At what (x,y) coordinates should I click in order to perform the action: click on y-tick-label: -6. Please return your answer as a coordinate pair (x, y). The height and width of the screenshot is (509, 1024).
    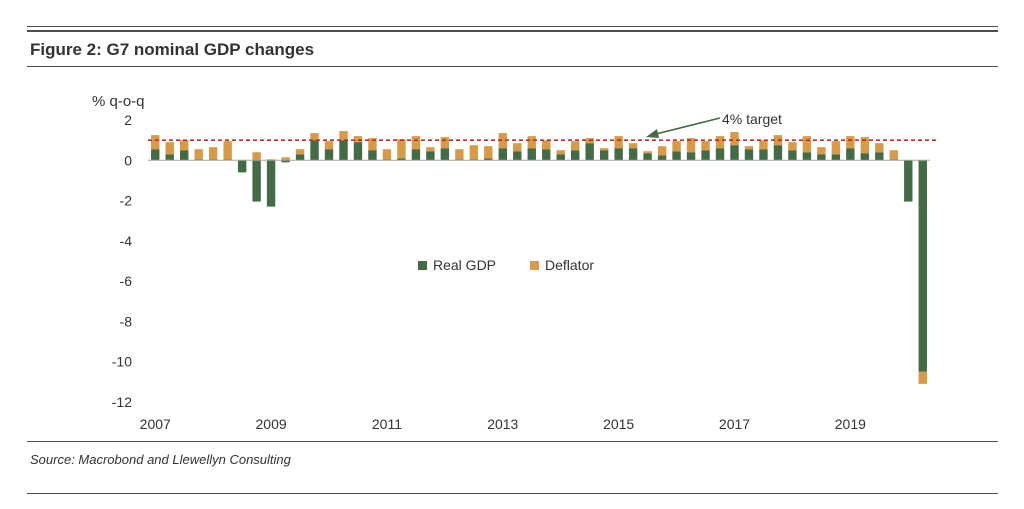
    Looking at the image, I should click on (126, 281).